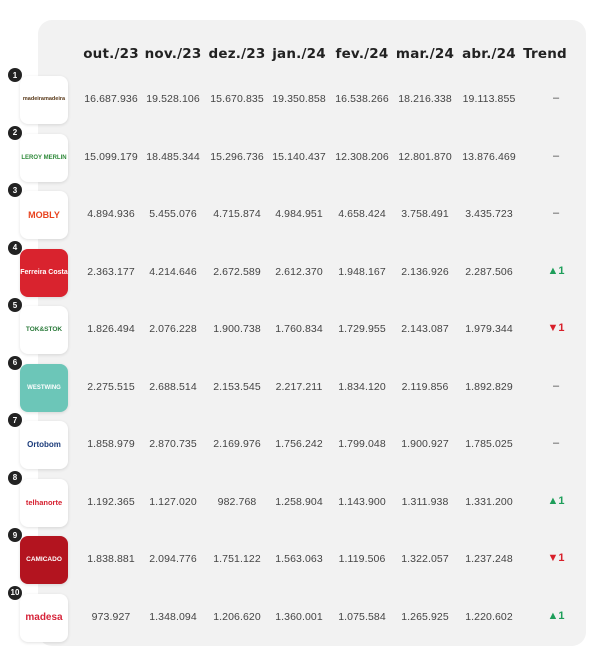 The width and height of the screenshot is (595, 659). I want to click on rank-badge: 1, so click(15, 75).